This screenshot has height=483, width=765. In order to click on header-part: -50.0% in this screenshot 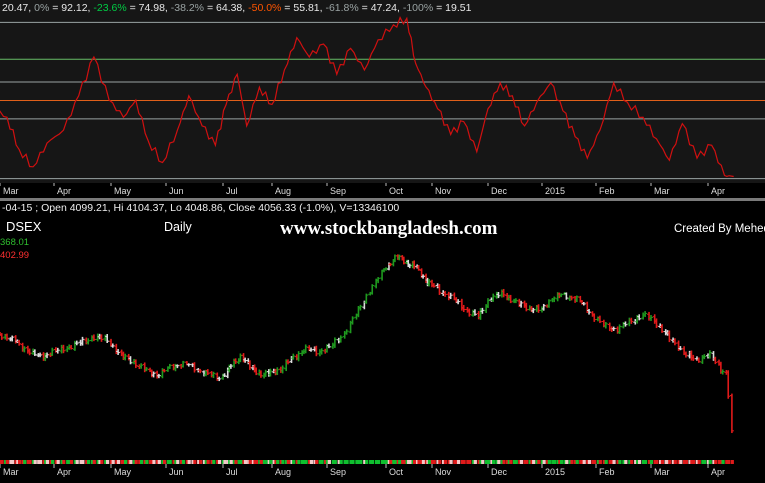, I will do `click(264, 8)`.